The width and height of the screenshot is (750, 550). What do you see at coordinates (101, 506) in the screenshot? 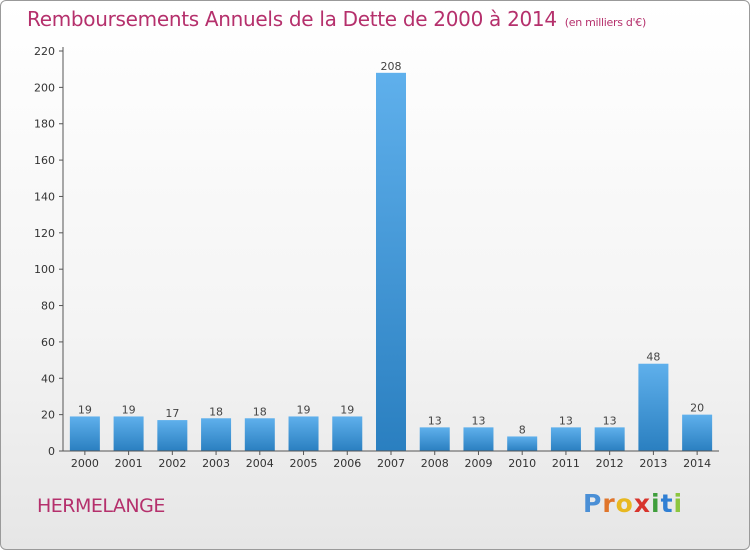
I see `place-name: HERMELANGE` at bounding box center [101, 506].